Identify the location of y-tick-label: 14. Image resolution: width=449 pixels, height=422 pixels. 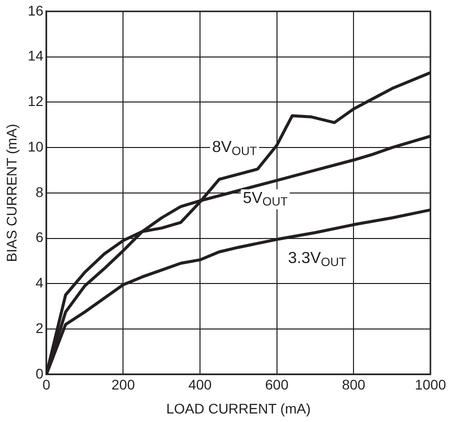
(36, 56).